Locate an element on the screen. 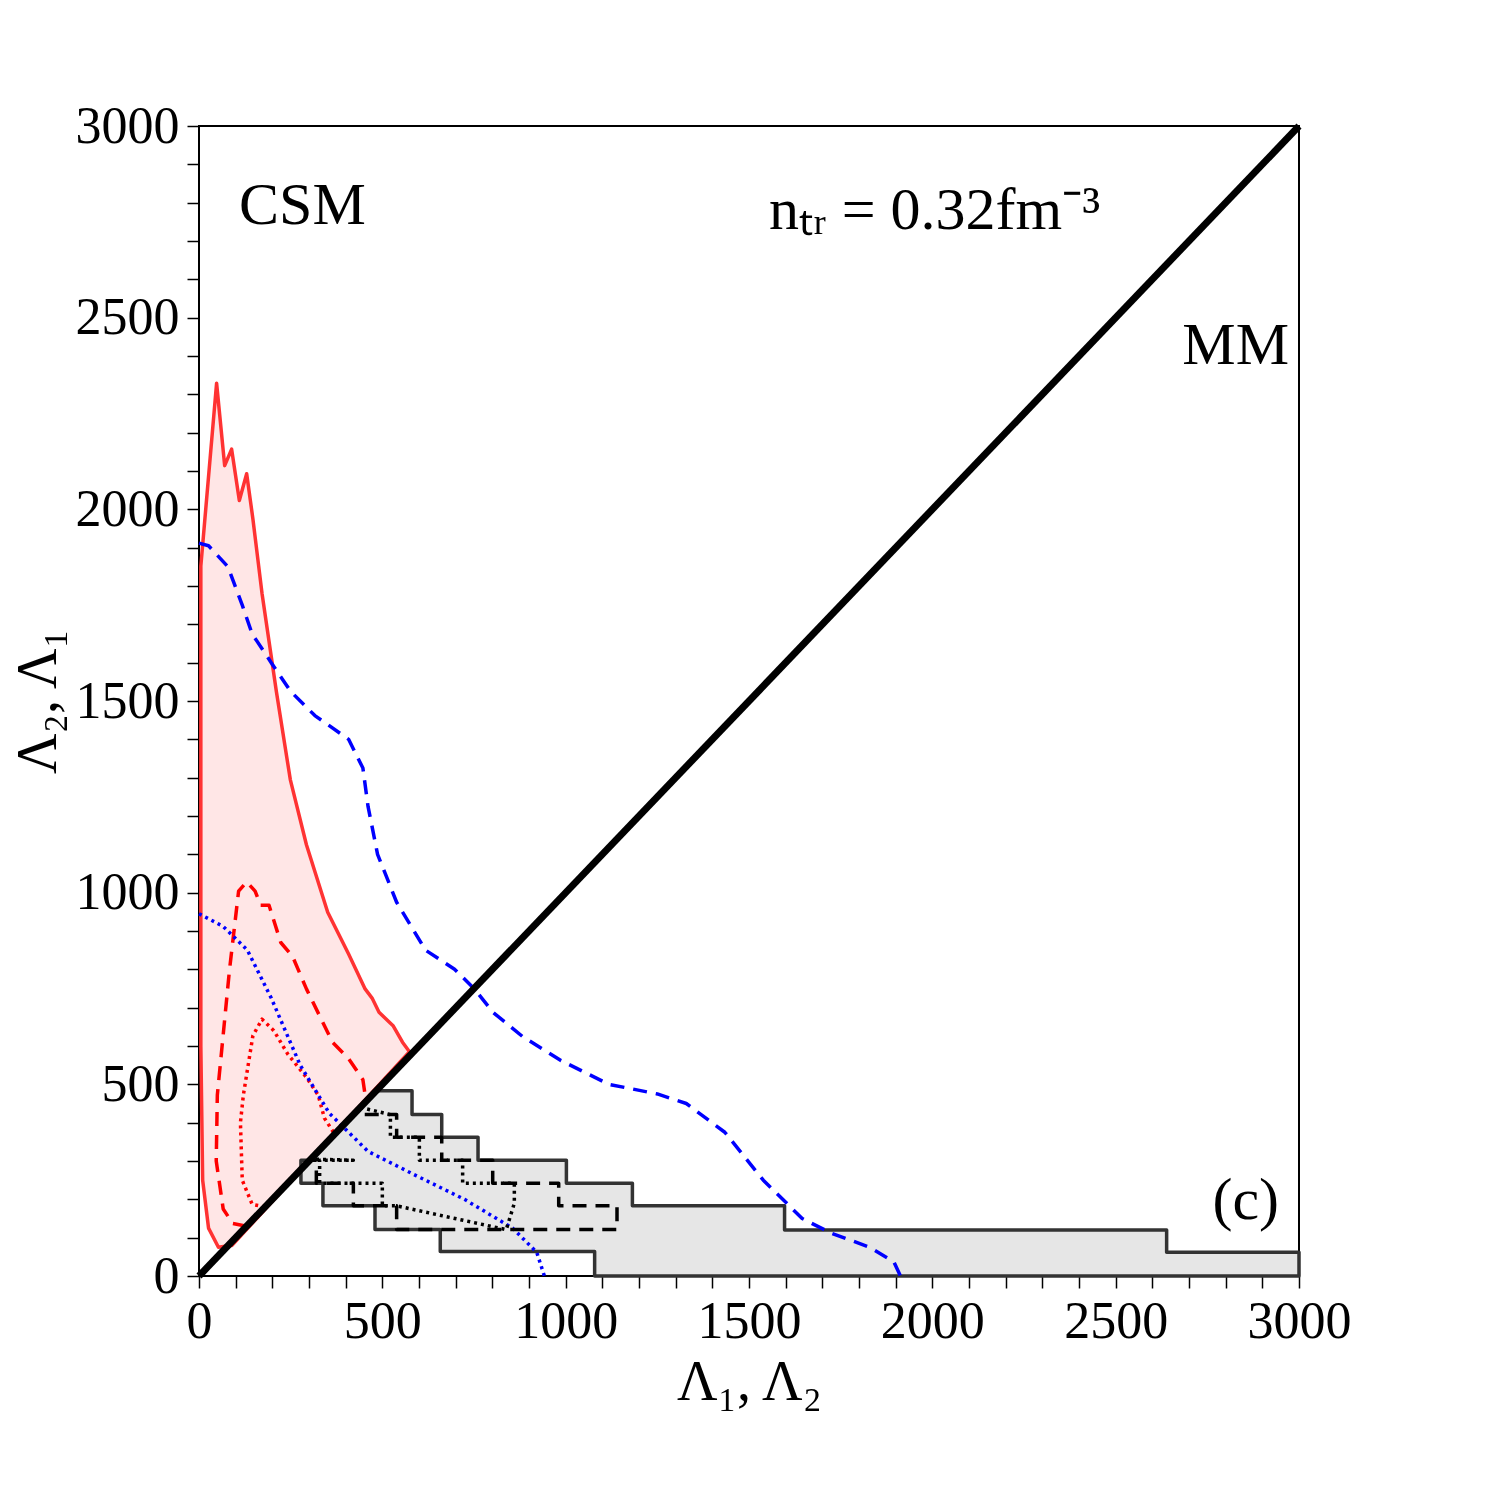  x-tick-label: 500 is located at coordinates (382, 1320).